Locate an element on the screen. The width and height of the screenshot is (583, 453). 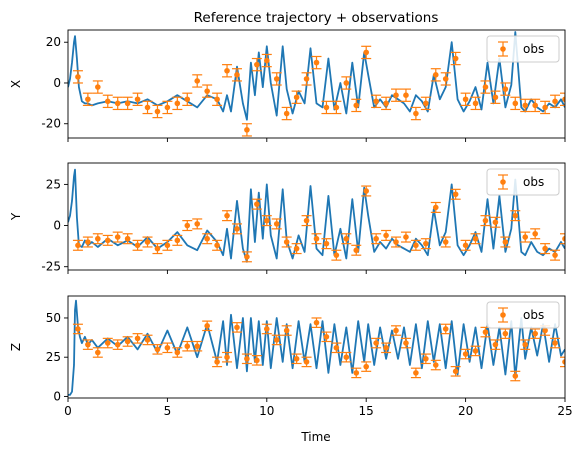
x-tick-label: 0 is located at coordinates (68, 411).